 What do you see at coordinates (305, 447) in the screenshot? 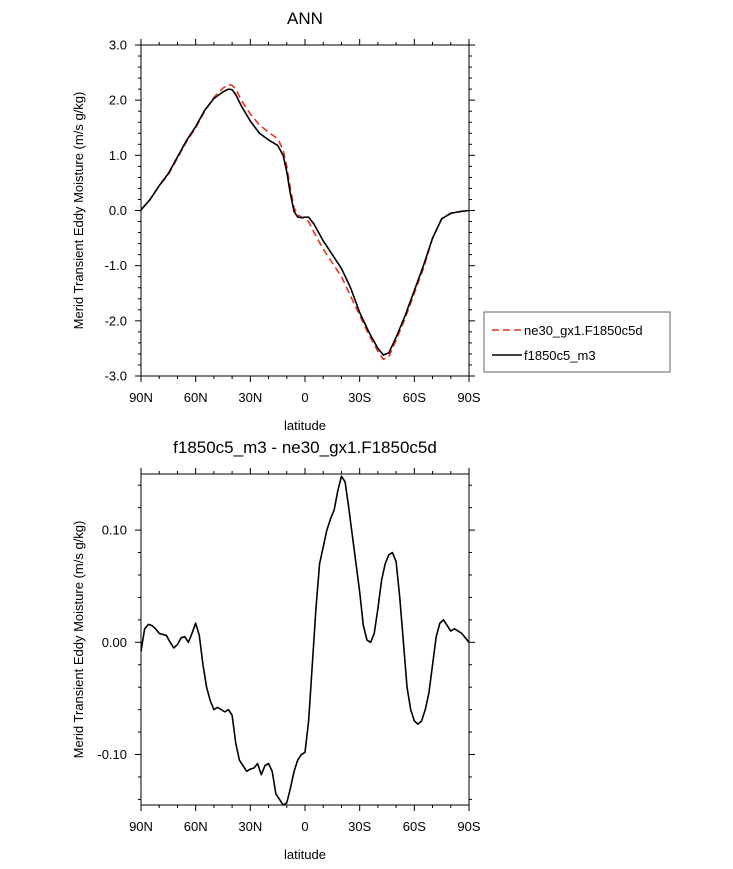
I see `chart-title: f1850c5_m3 - ne30_gx1.F1850c5d` at bounding box center [305, 447].